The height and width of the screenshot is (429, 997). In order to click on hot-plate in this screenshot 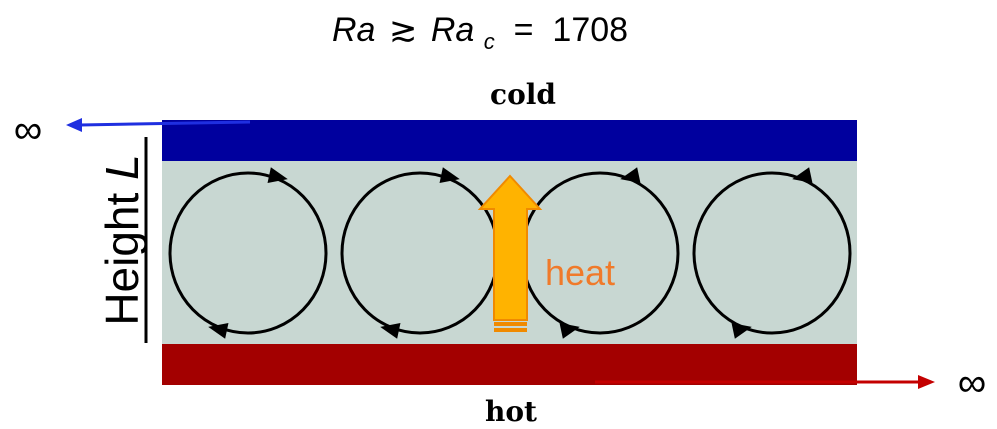, I will do `click(509, 364)`.